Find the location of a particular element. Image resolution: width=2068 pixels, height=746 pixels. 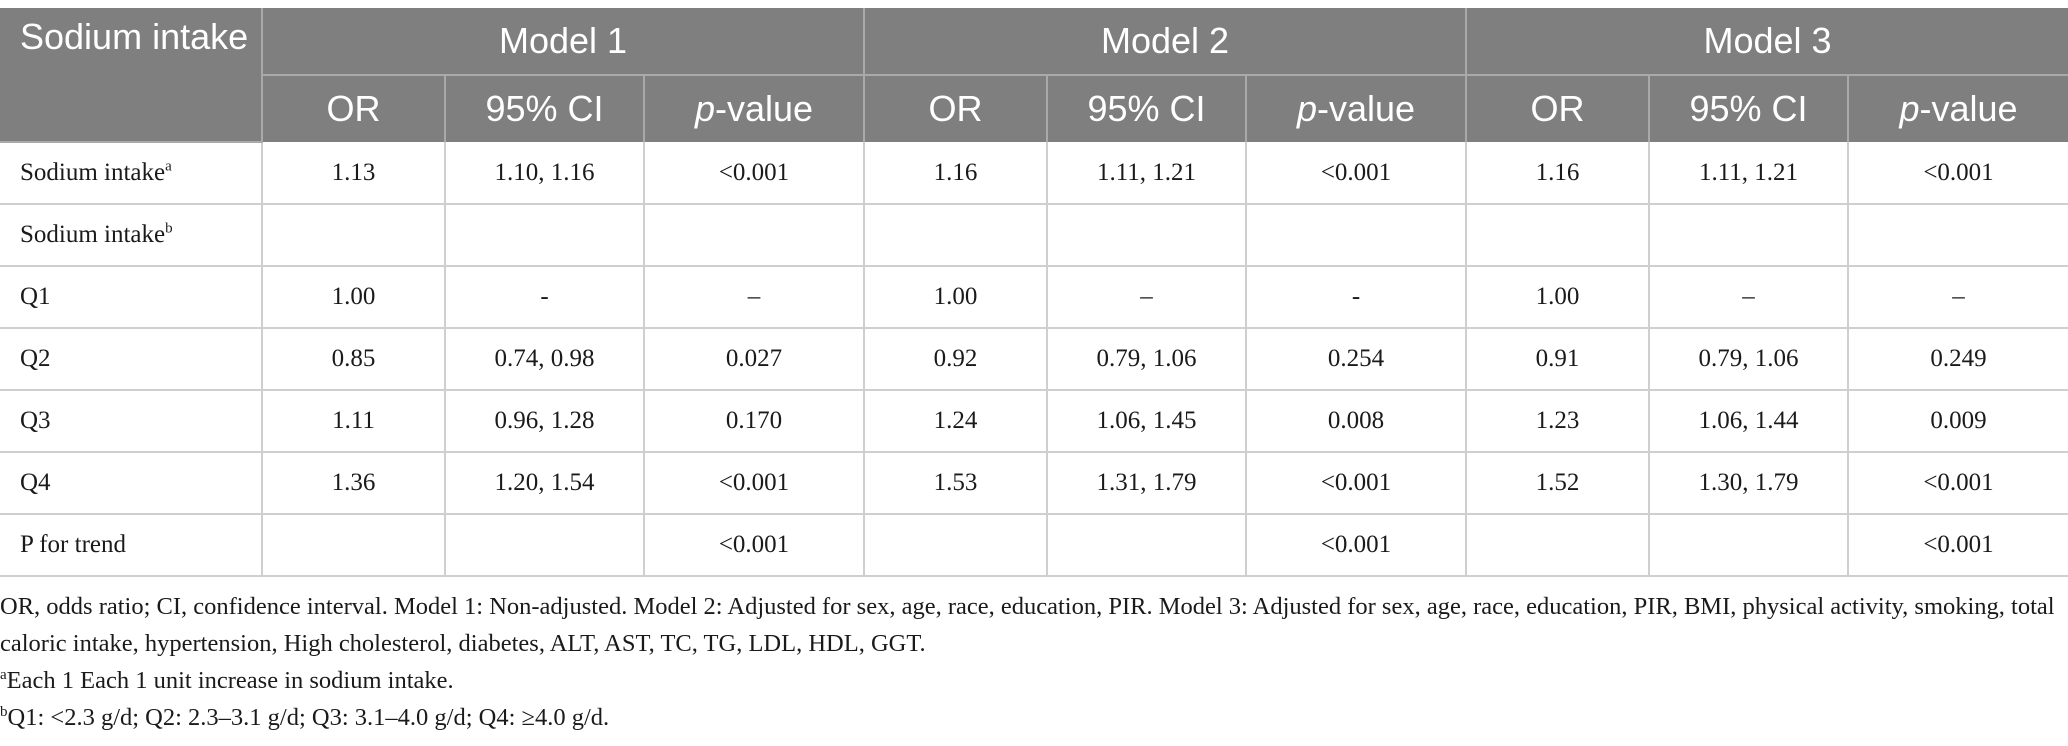

row-label: Q1 is located at coordinates (131, 297).